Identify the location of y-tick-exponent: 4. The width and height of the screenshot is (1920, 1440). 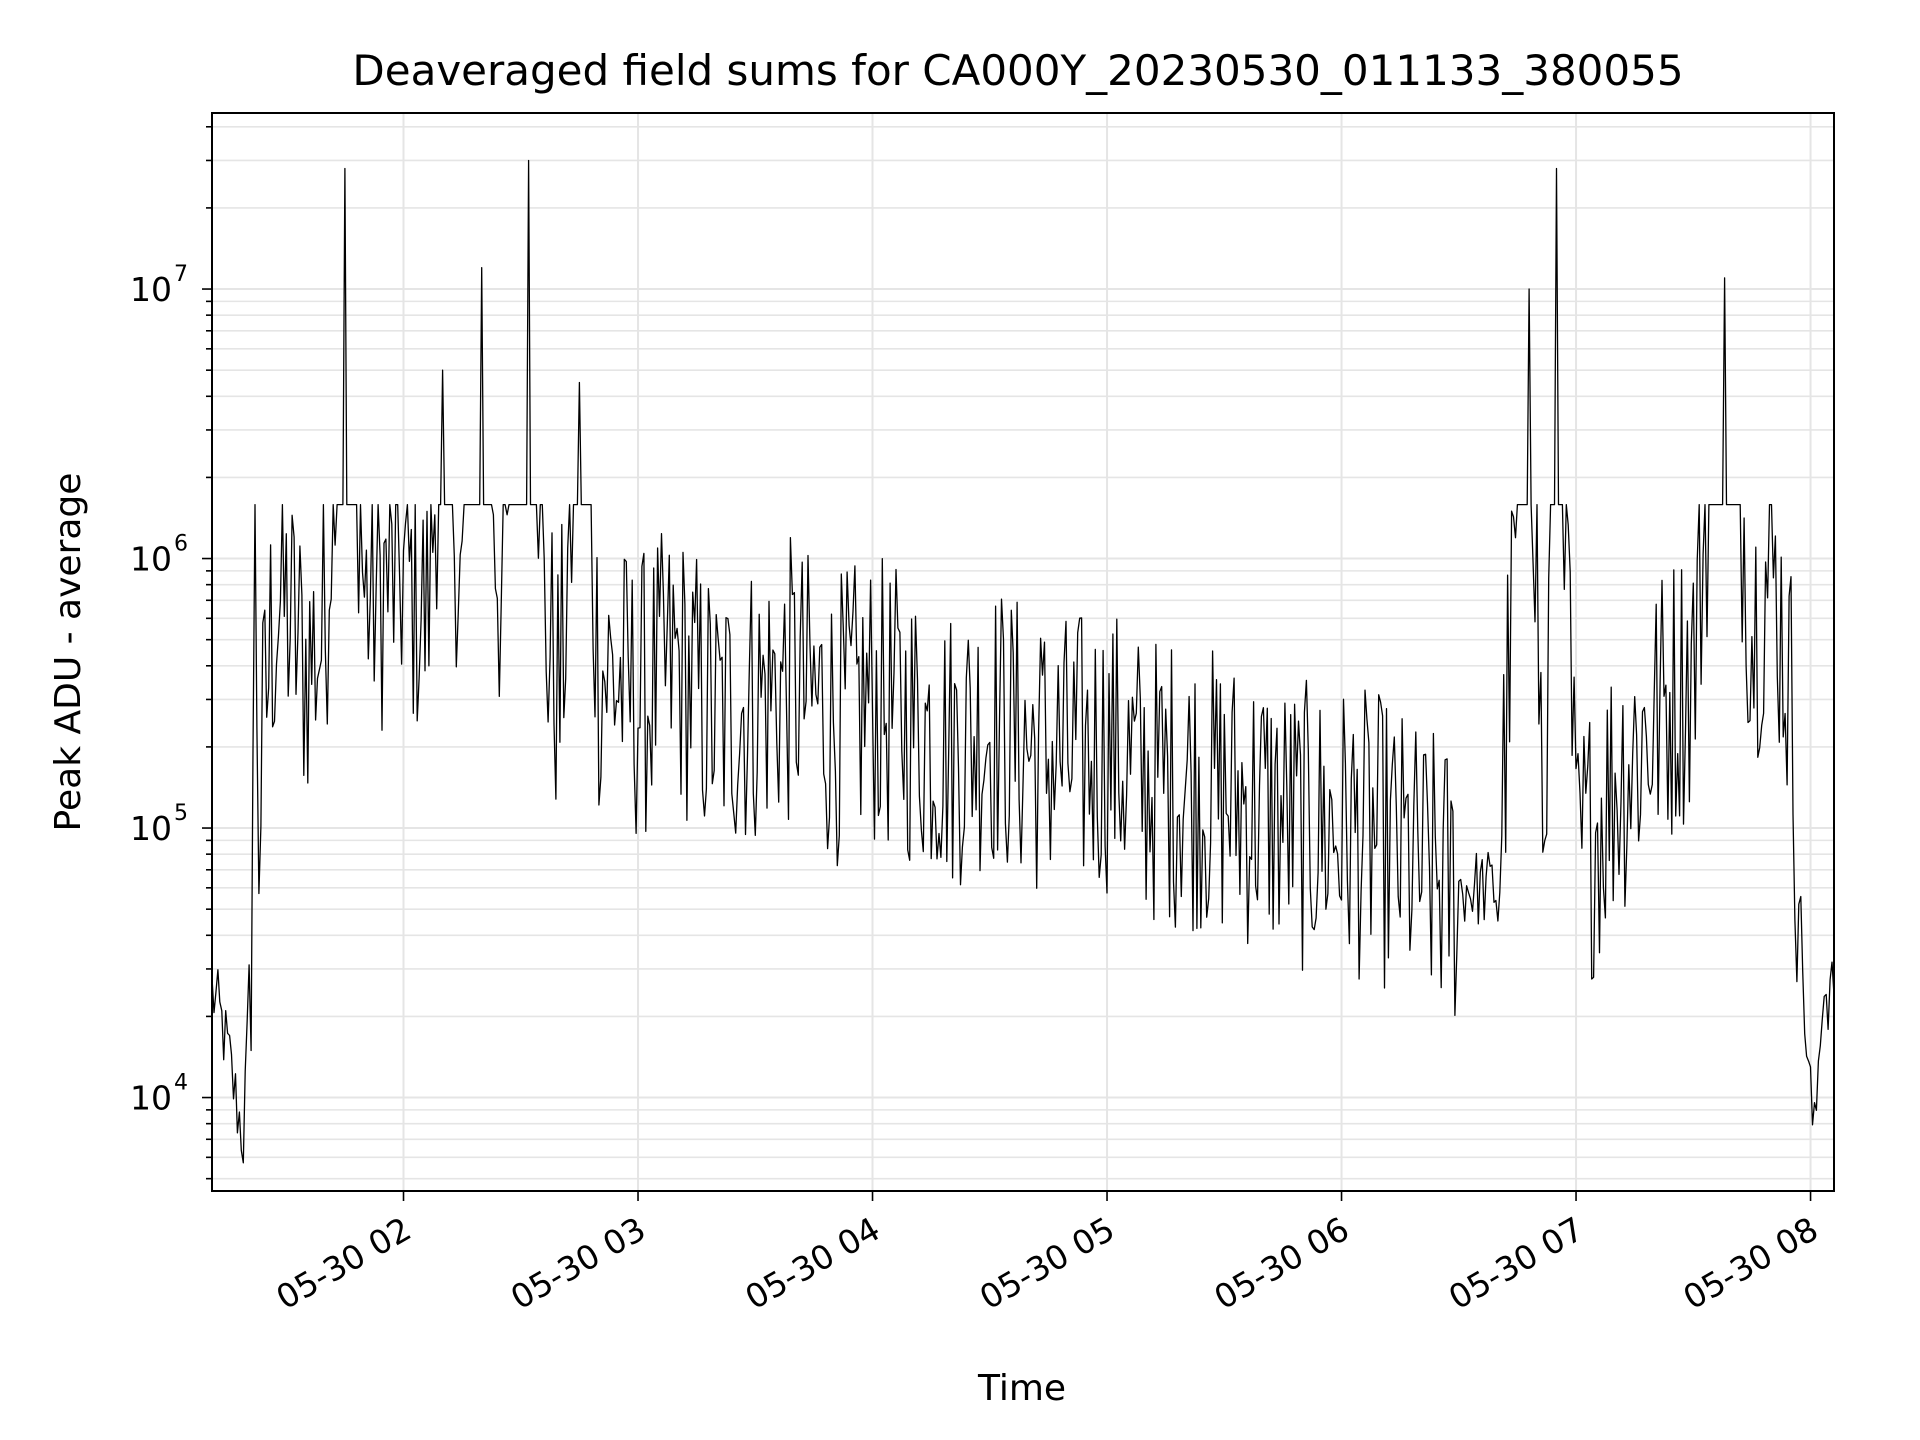
(181, 1083).